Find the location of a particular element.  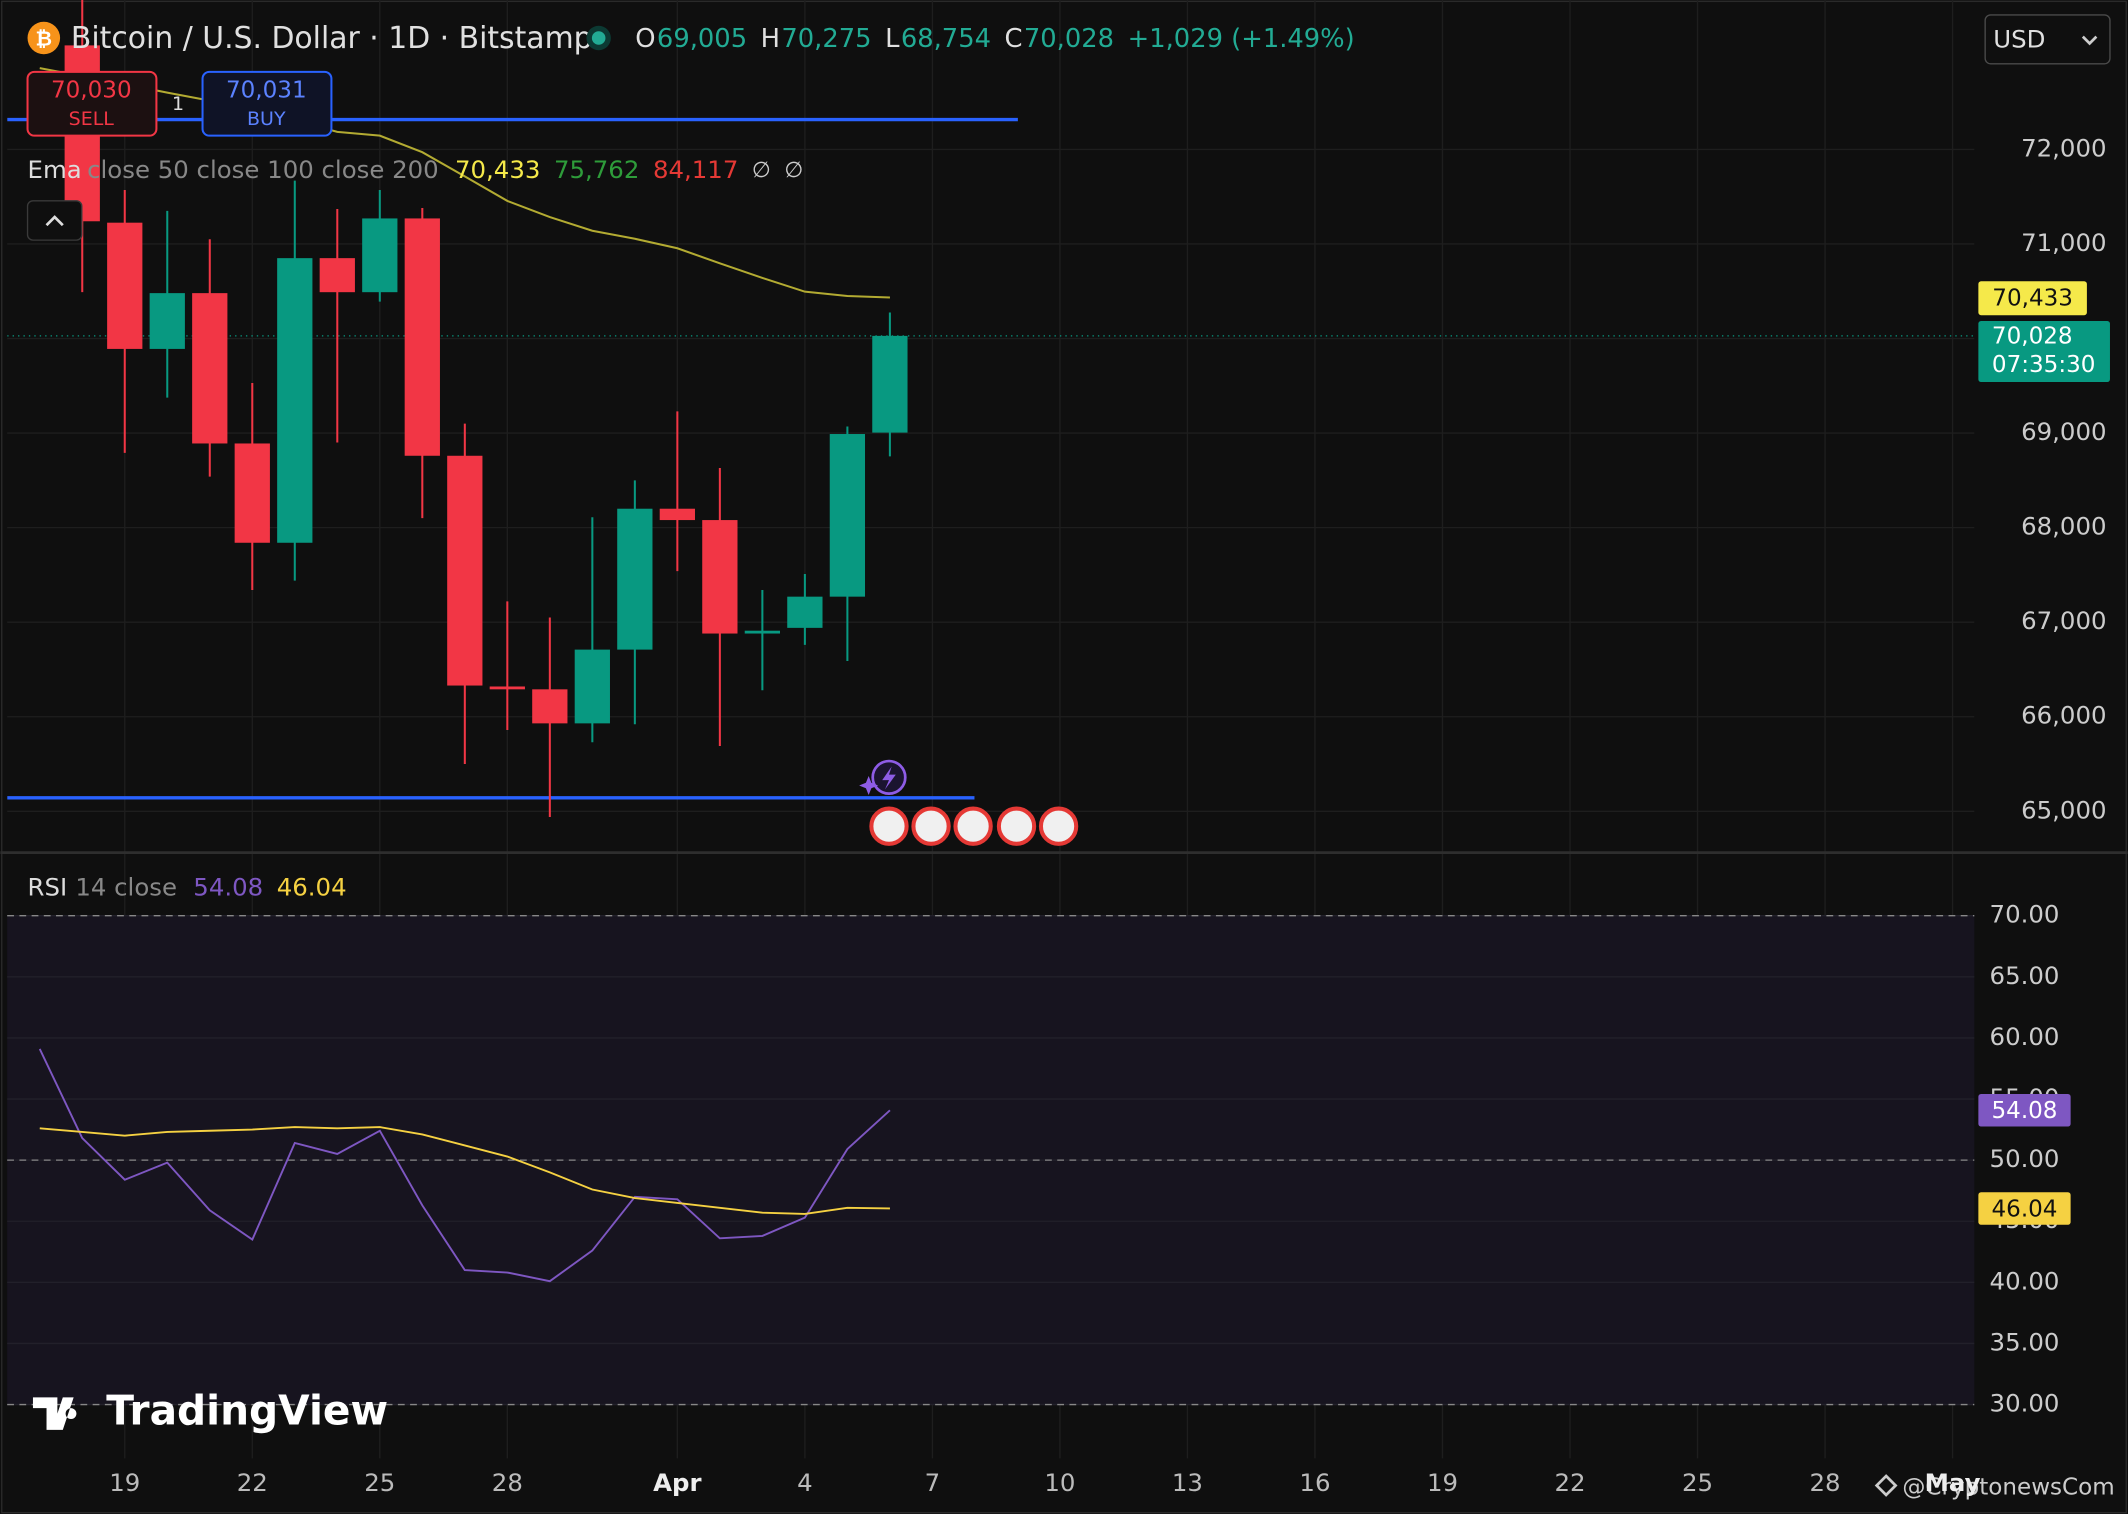

credit: @CryptonewsCom is located at coordinates (2008, 1488).